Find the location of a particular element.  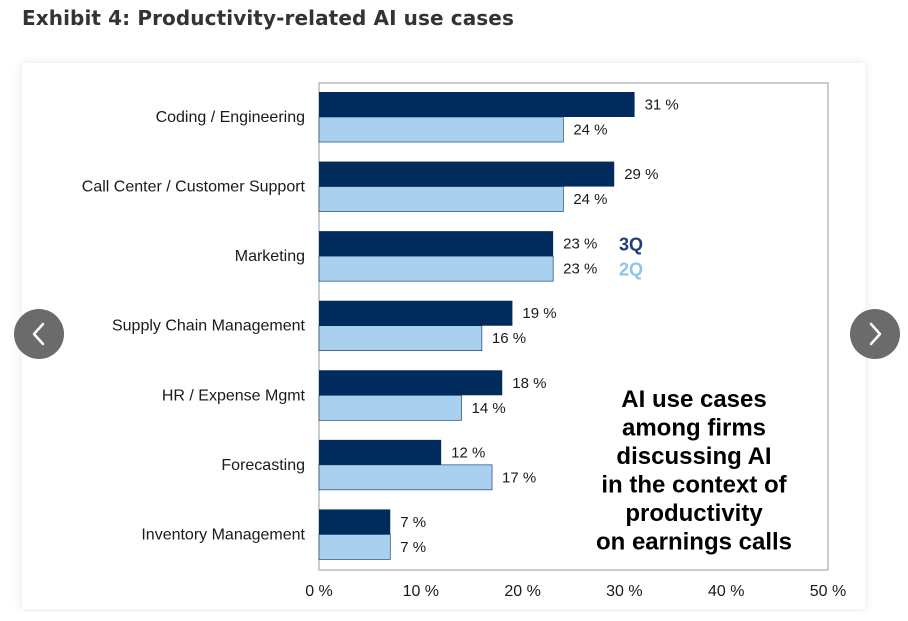

data-label-2q: 14 % is located at coordinates (489, 408).